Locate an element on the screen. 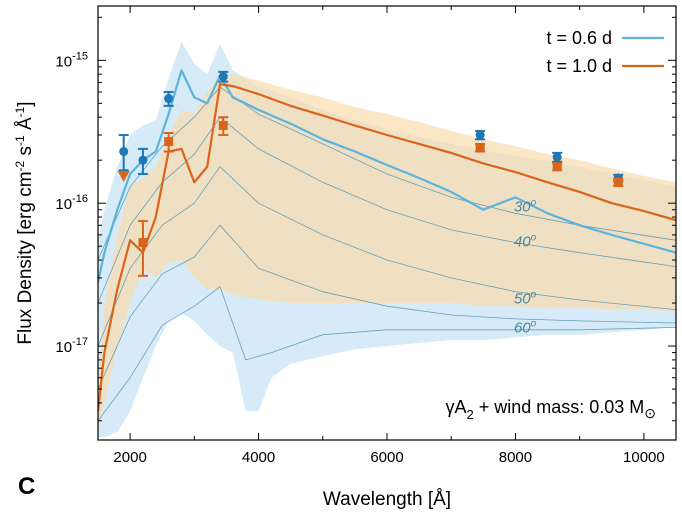  x-tick-label-2: 6000 is located at coordinates (386, 457).